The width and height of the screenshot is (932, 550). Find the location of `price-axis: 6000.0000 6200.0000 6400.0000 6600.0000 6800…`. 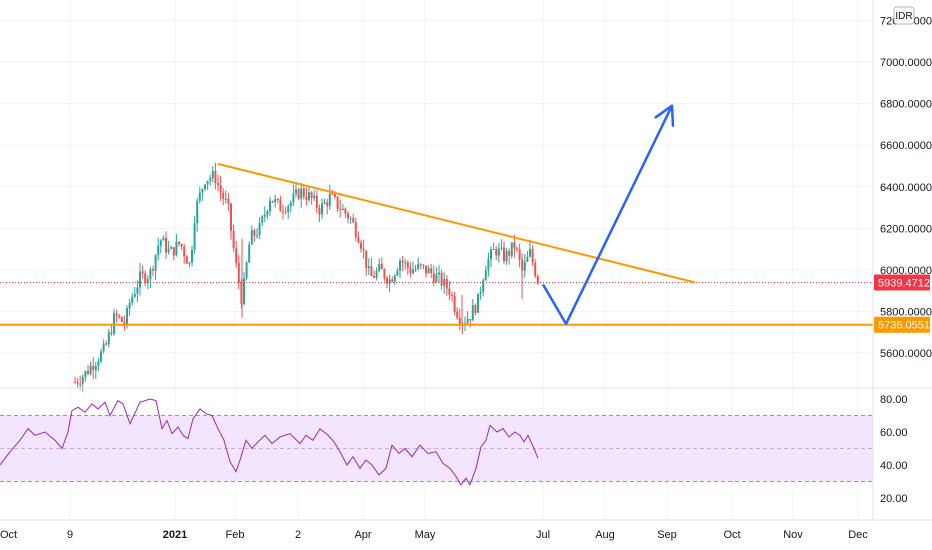

price-axis: 6000.0000 6200.0000 6400.0000 6600.0000 6800… is located at coordinates (906, 188).